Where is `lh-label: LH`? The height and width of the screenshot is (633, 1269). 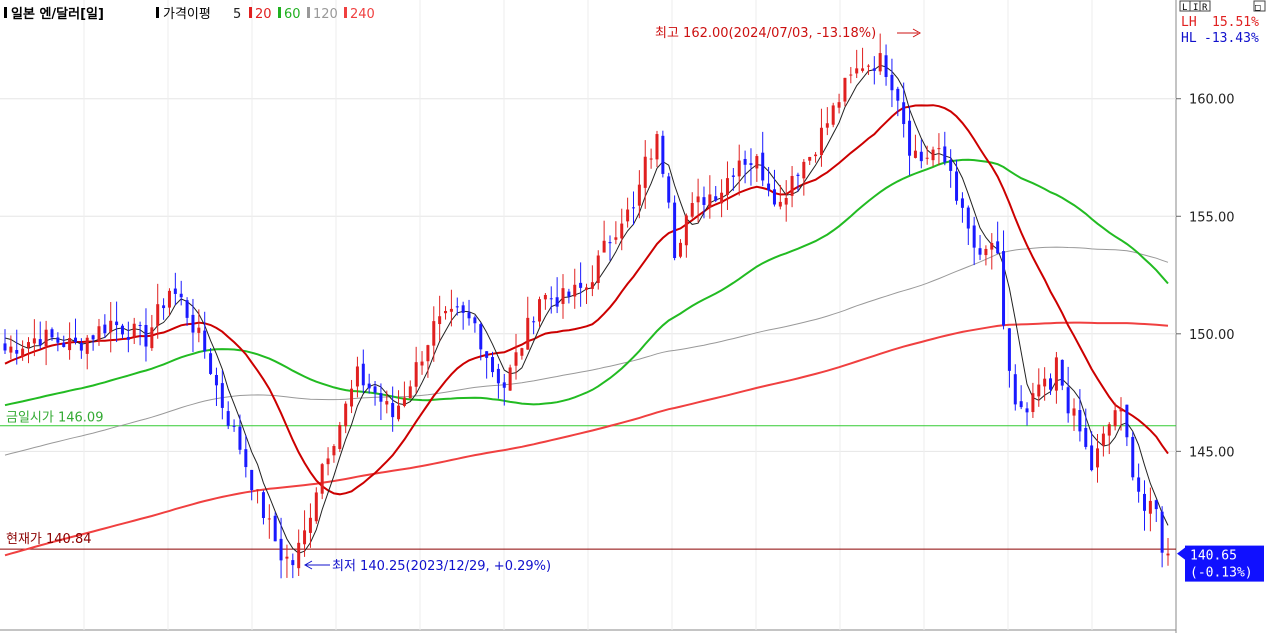 lh-label: LH is located at coordinates (1189, 22).